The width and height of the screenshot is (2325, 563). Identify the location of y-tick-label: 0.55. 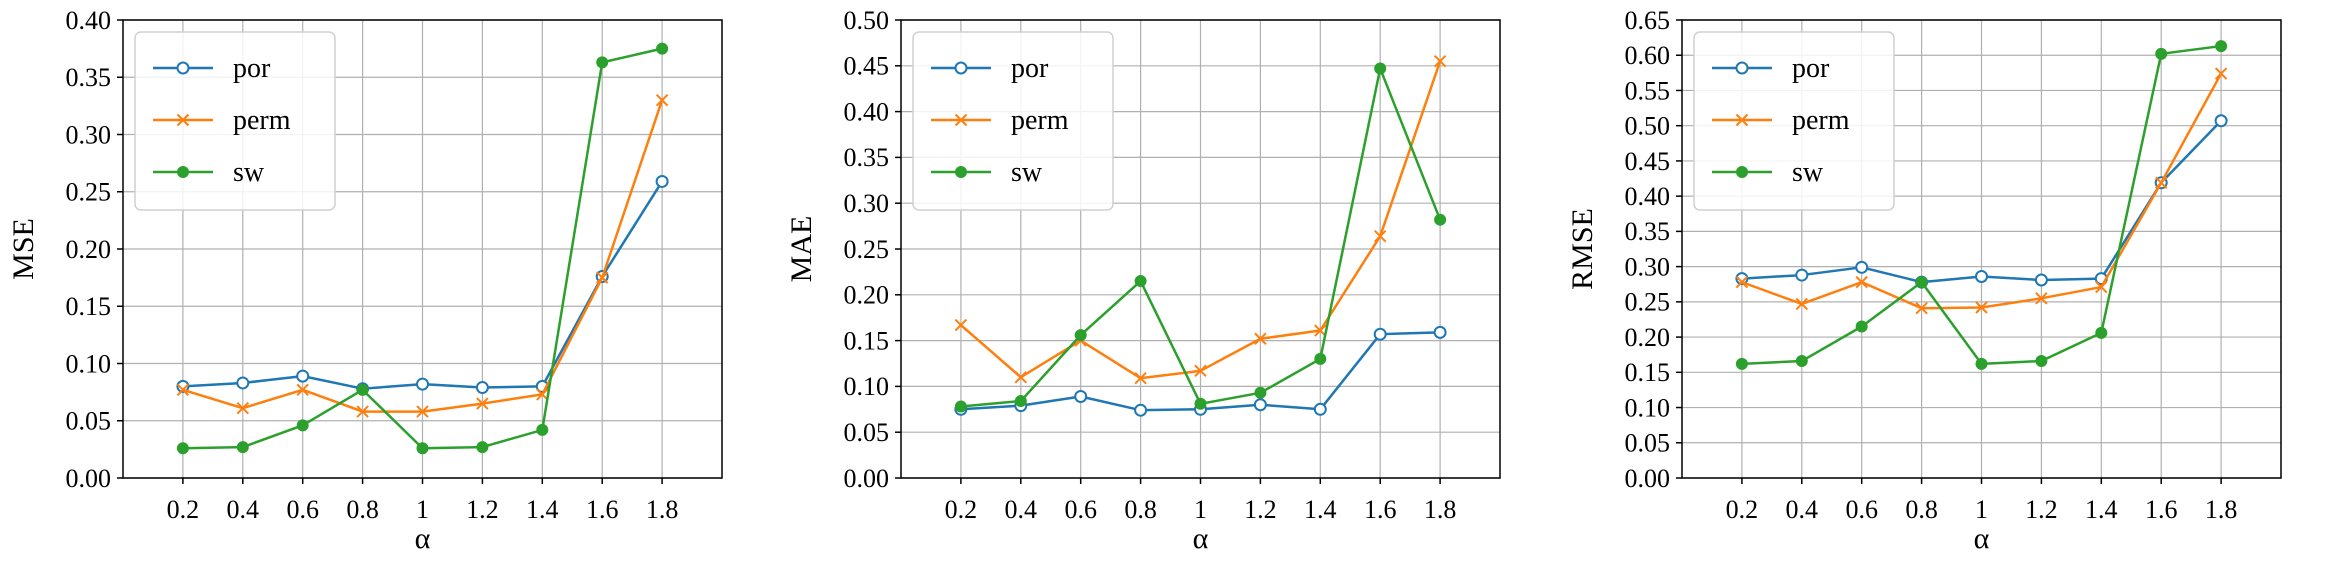
(1648, 90).